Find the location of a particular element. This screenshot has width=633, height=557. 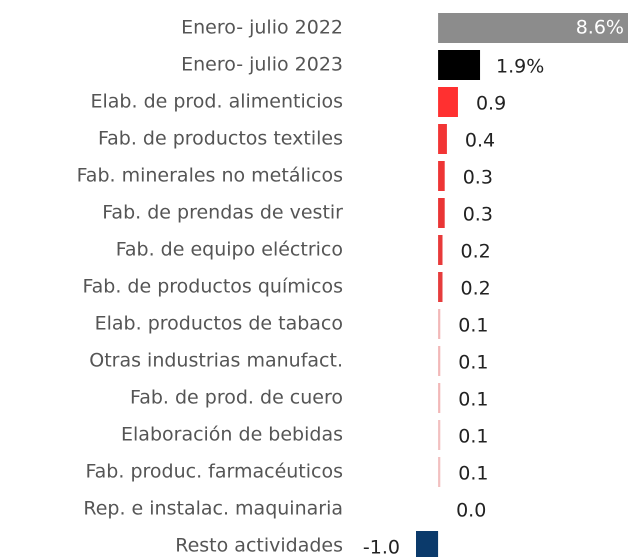

category-label: Enero- julio 2022 is located at coordinates (262, 28).